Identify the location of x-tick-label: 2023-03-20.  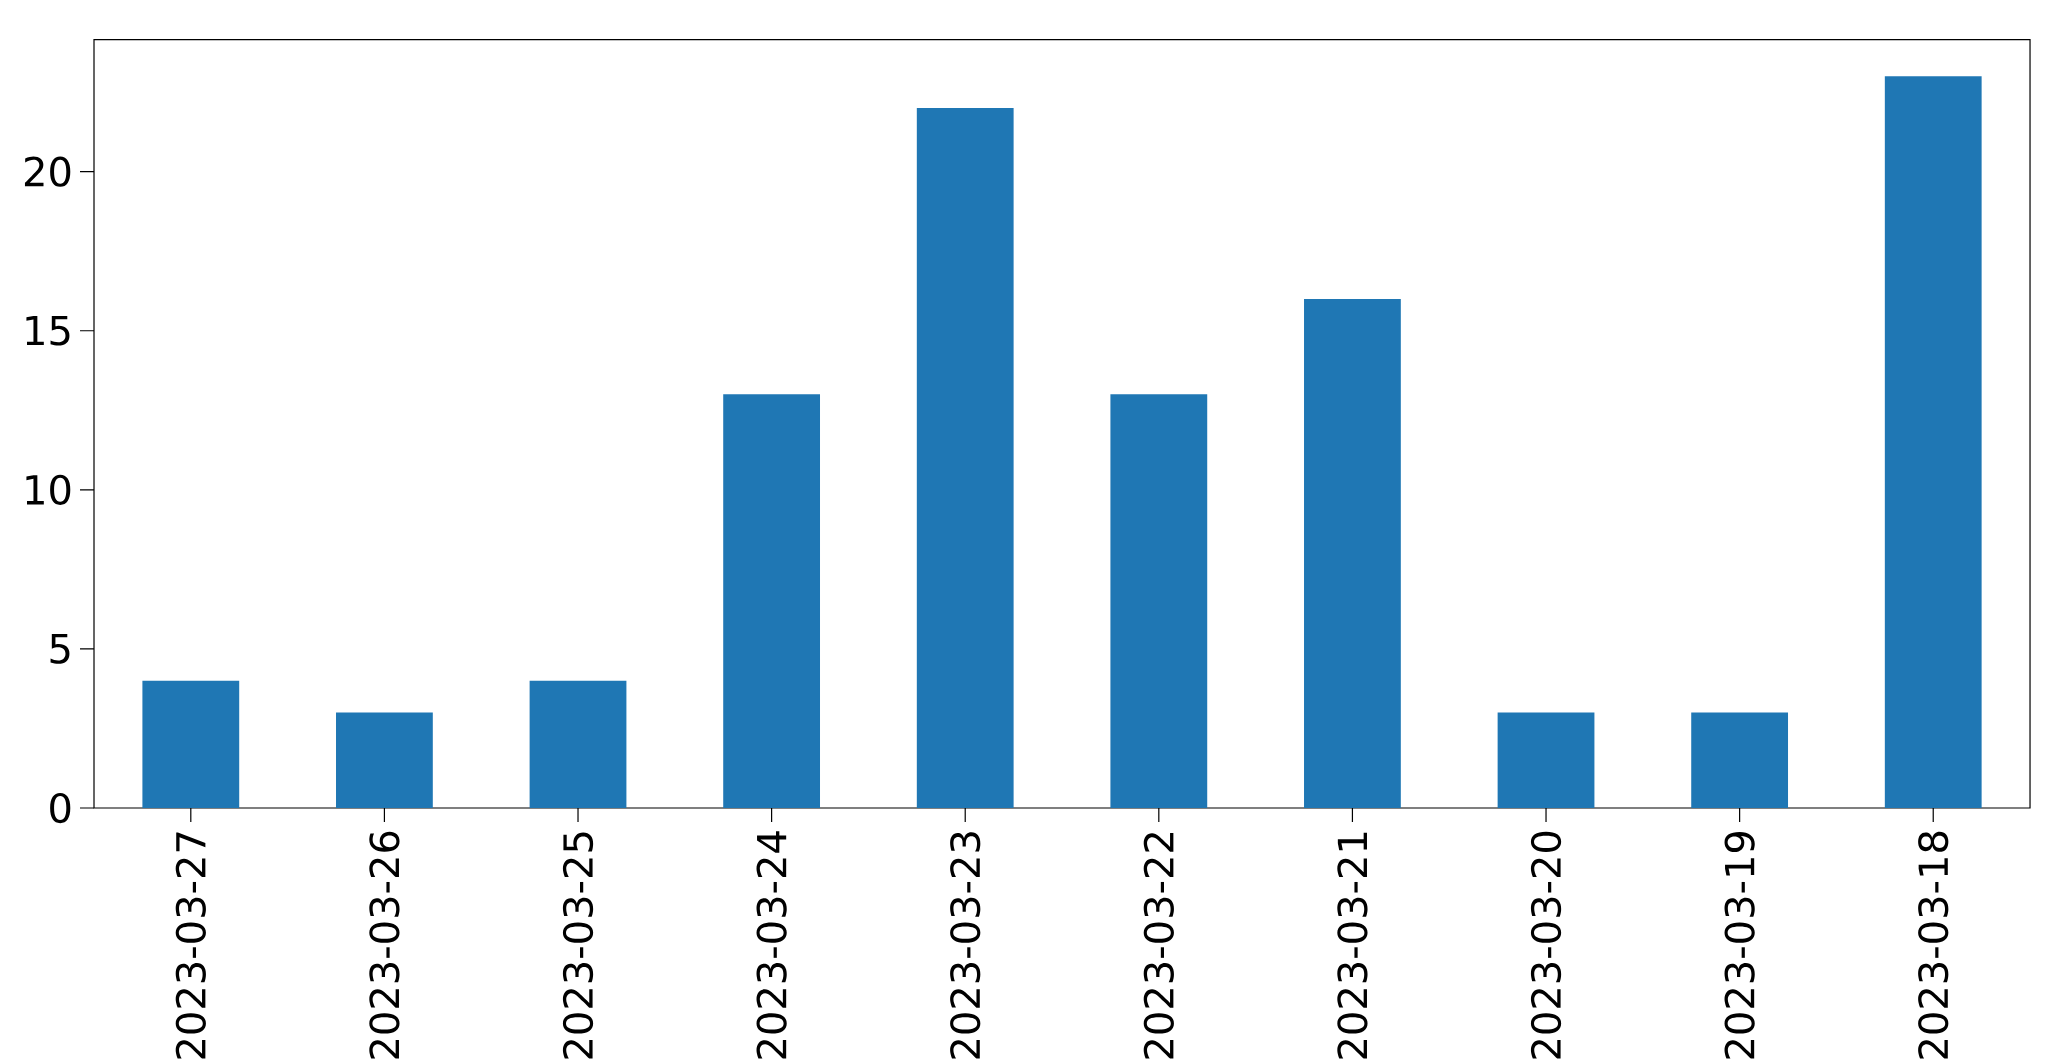
(1546, 945).